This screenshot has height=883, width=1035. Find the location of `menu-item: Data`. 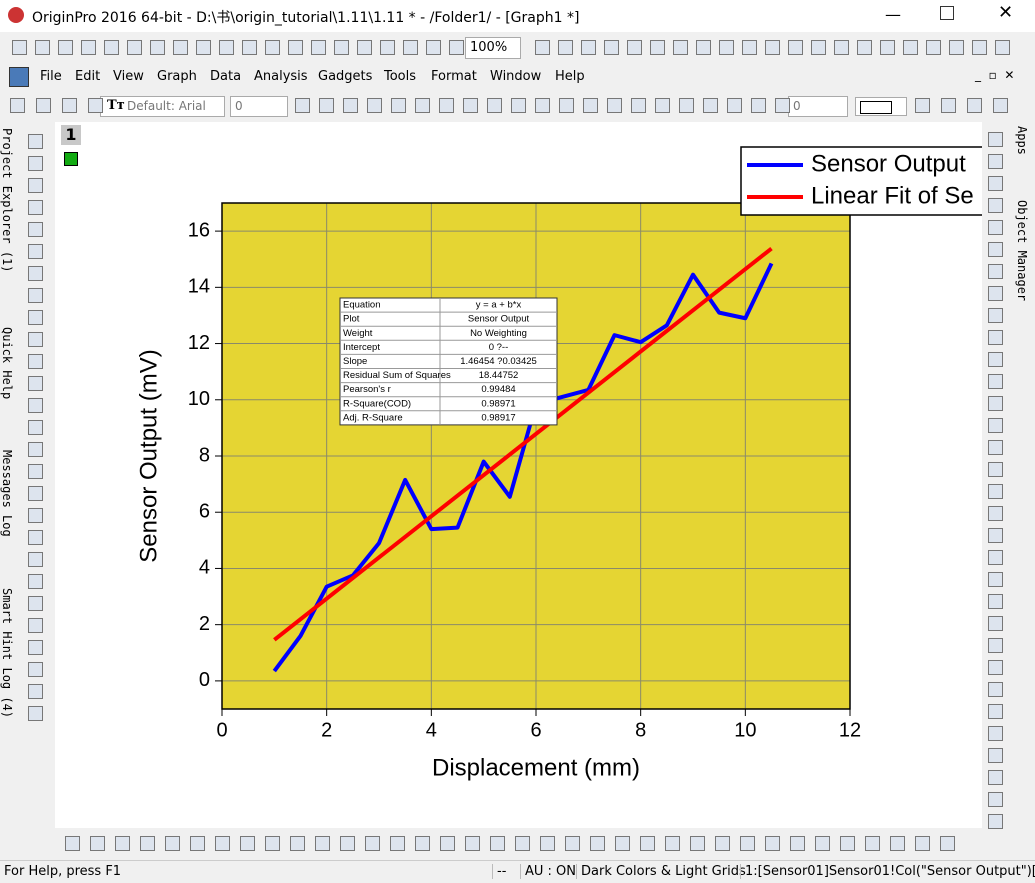

menu-item: Data is located at coordinates (226, 76).